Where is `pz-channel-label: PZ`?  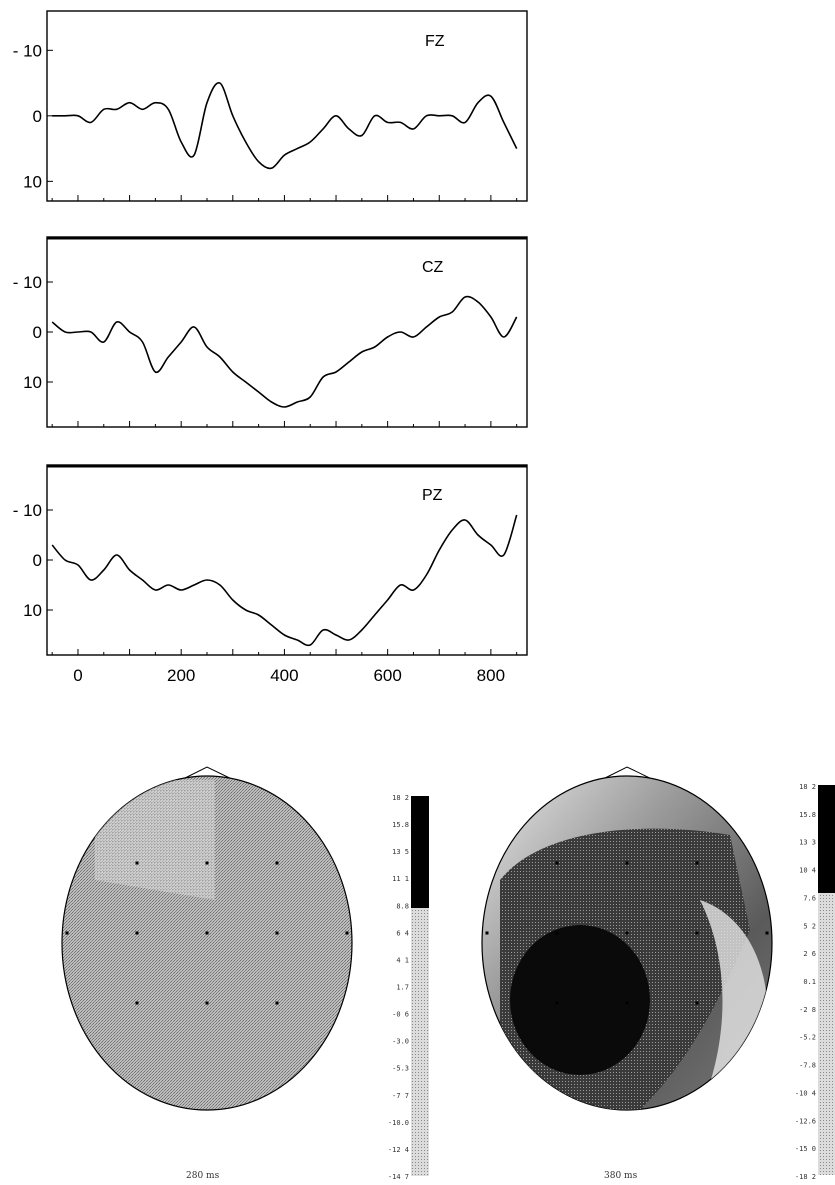 pz-channel-label: PZ is located at coordinates (432, 495).